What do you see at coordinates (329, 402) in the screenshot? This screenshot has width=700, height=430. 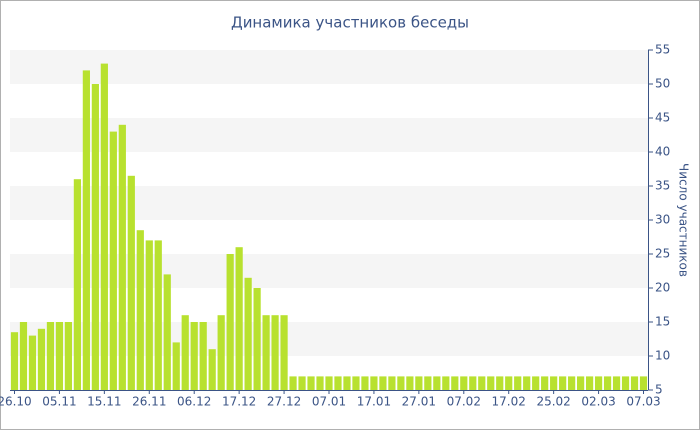 I see `x-tick-label: 07.01` at bounding box center [329, 402].